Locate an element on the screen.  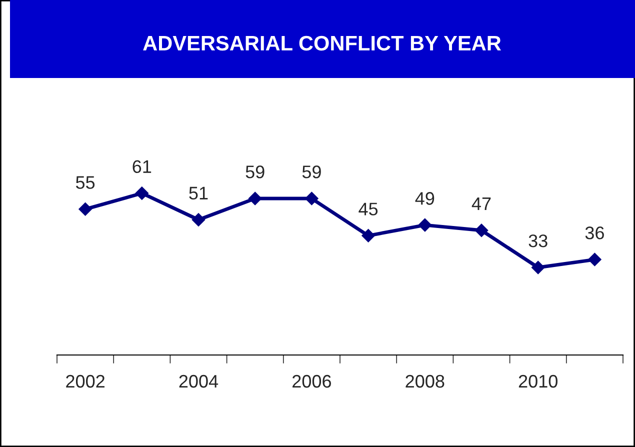
x-tick-label: 2006 is located at coordinates (311, 381).